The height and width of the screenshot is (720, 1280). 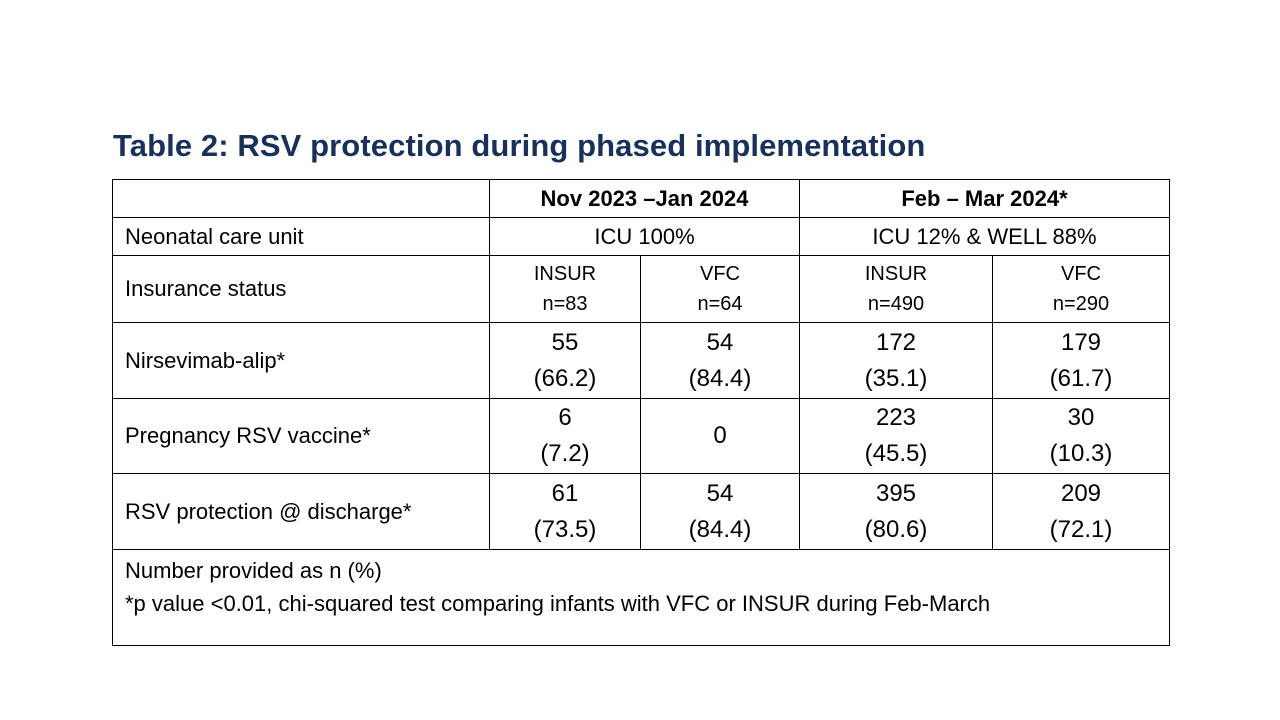 I want to click on insurance-group-cell: INSUR n=83, so click(x=565, y=289).